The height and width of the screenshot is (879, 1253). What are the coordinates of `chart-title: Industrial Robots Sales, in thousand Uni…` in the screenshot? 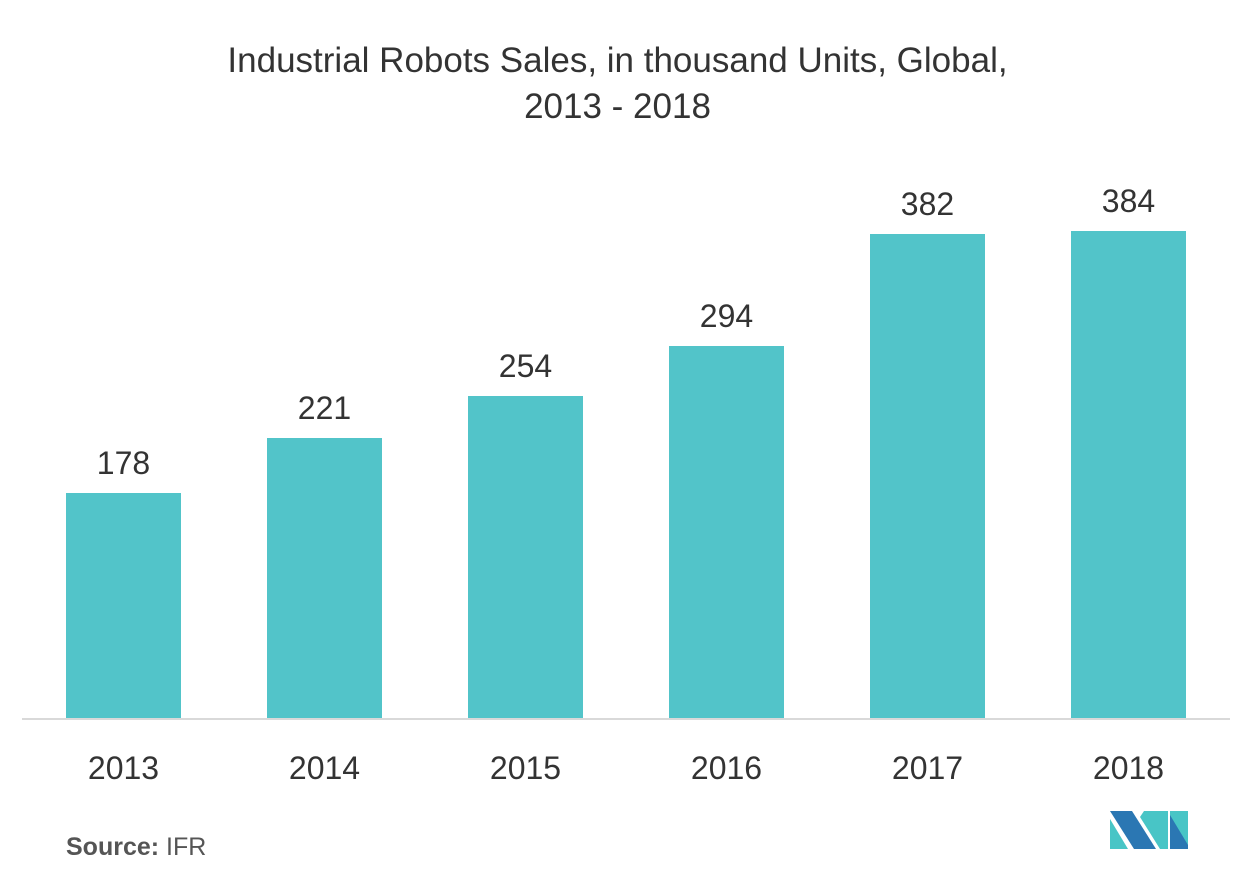 It's located at (617, 84).